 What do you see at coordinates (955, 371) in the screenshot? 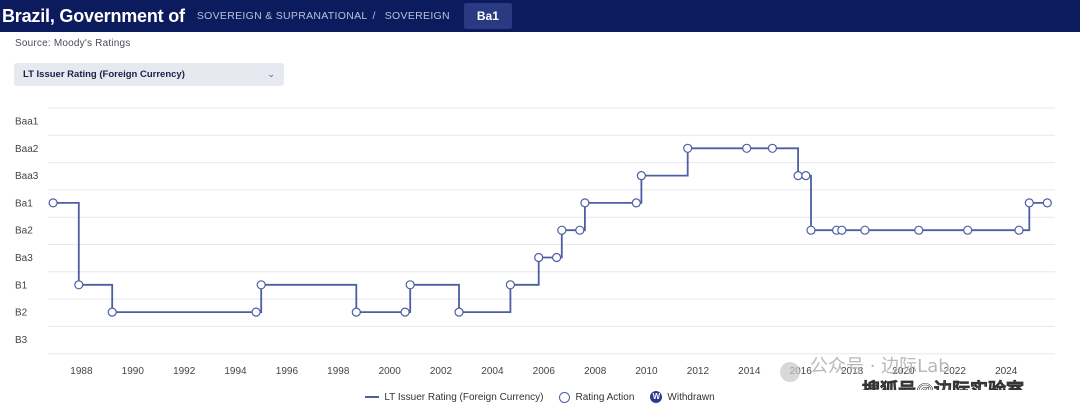
I see `x-tick-label: 2022` at bounding box center [955, 371].